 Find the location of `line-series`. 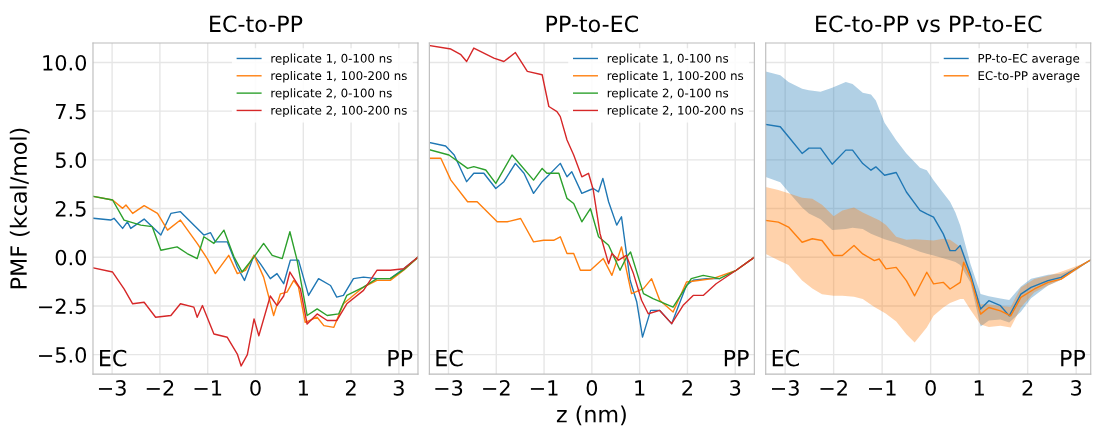

line-series is located at coordinates (255, 311).